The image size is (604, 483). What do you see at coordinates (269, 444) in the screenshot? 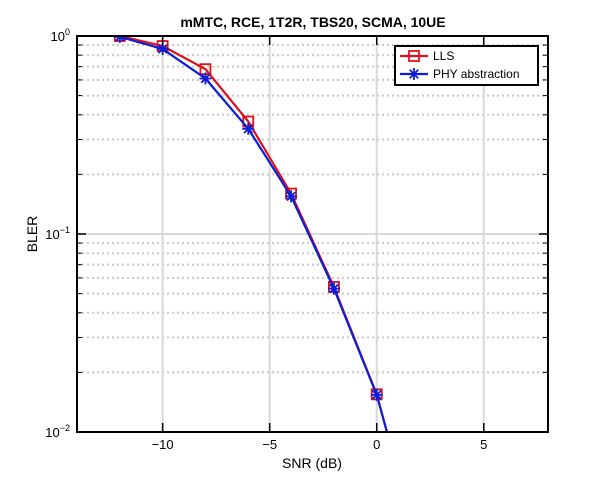
I see `x-tick-label: −5` at bounding box center [269, 444].